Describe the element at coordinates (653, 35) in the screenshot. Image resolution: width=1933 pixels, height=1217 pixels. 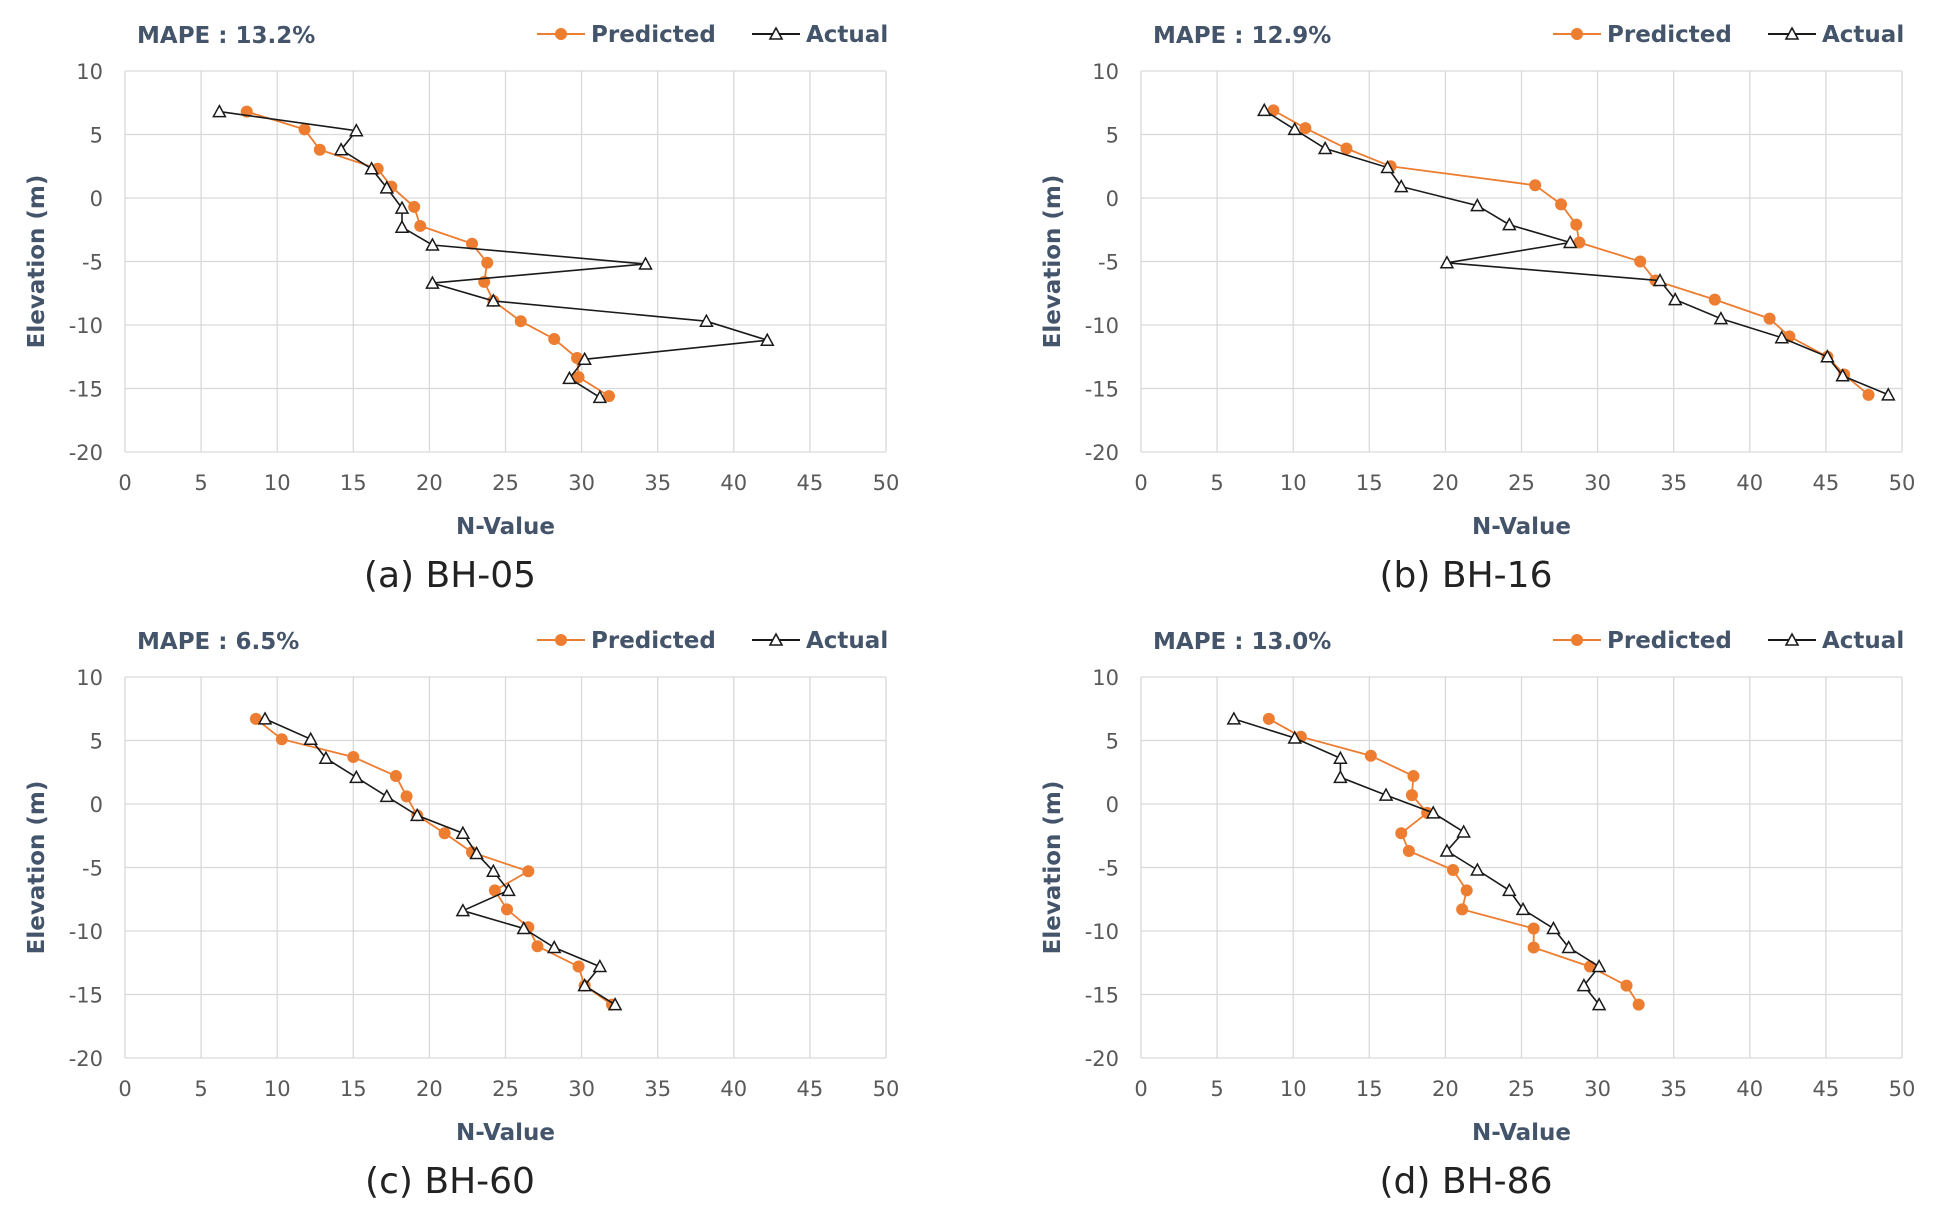
I see `legend-label-predicted: Predicted` at that location.